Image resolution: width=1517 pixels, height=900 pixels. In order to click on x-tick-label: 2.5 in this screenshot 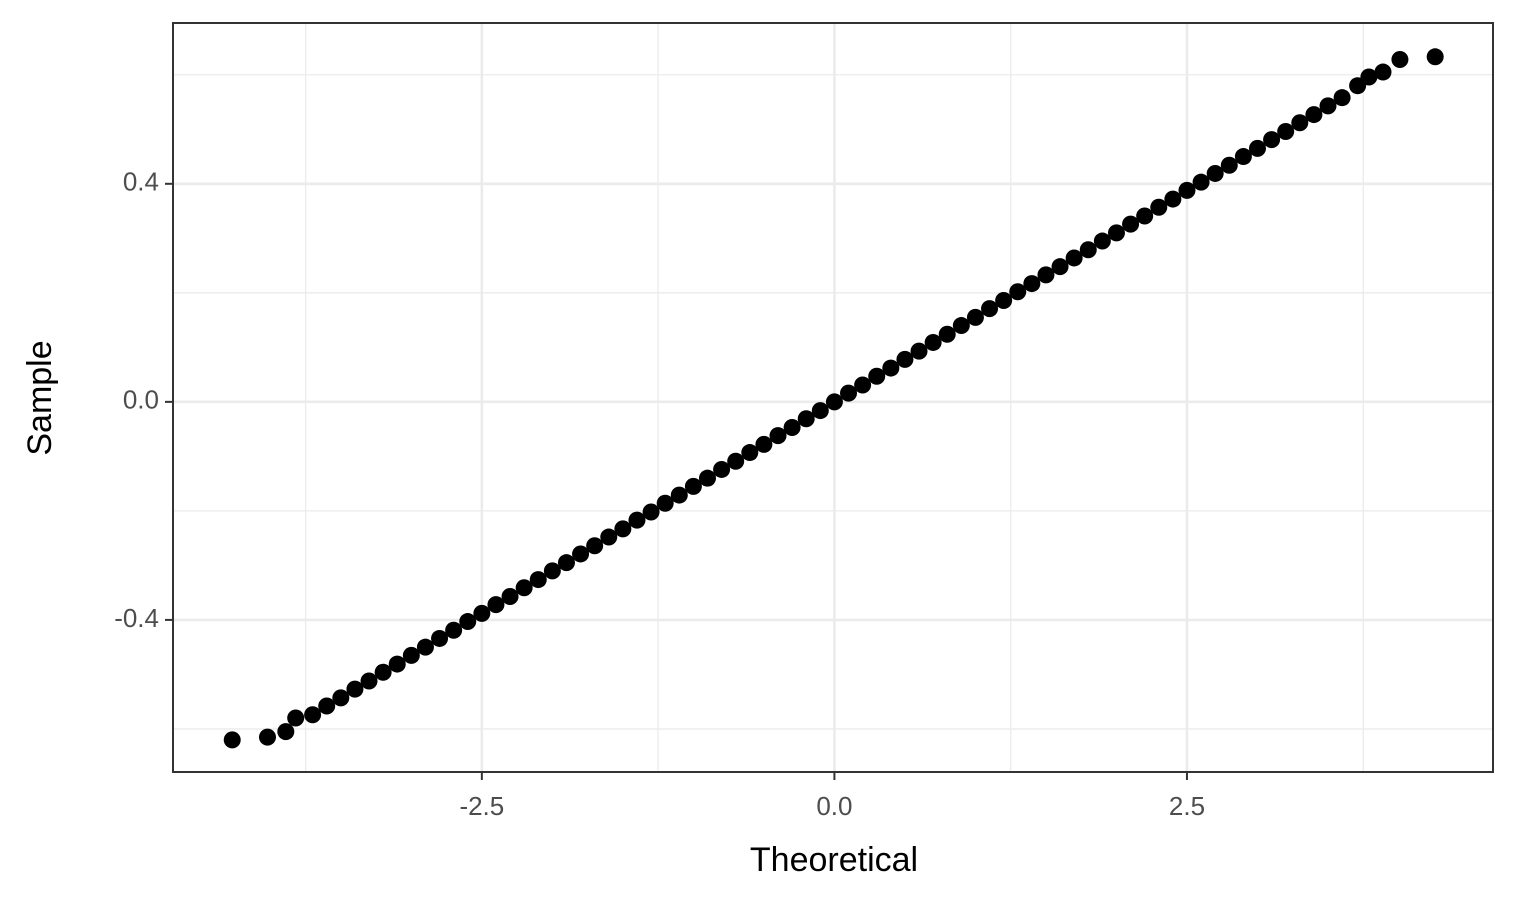, I will do `click(1187, 806)`.